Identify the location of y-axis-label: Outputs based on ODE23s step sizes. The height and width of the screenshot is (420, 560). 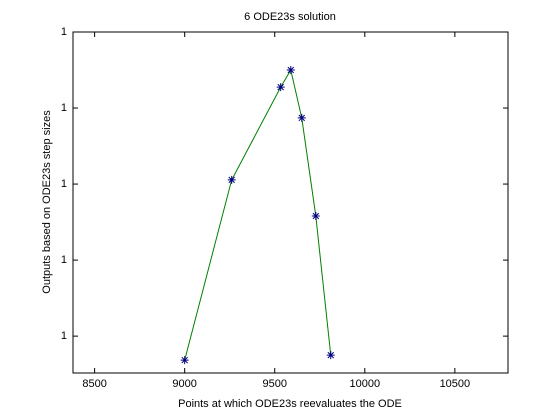
(47, 202).